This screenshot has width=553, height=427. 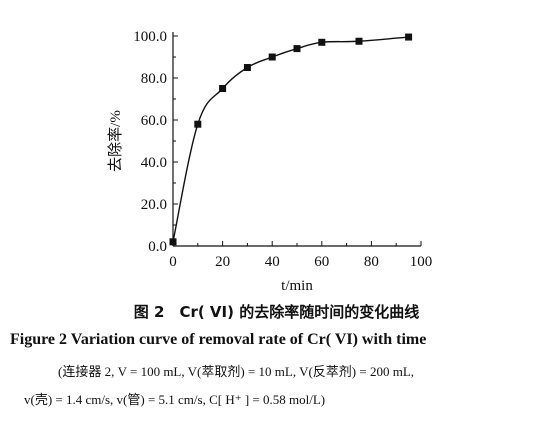 I want to click on y-tick-label: 20.0, so click(x=154, y=205).